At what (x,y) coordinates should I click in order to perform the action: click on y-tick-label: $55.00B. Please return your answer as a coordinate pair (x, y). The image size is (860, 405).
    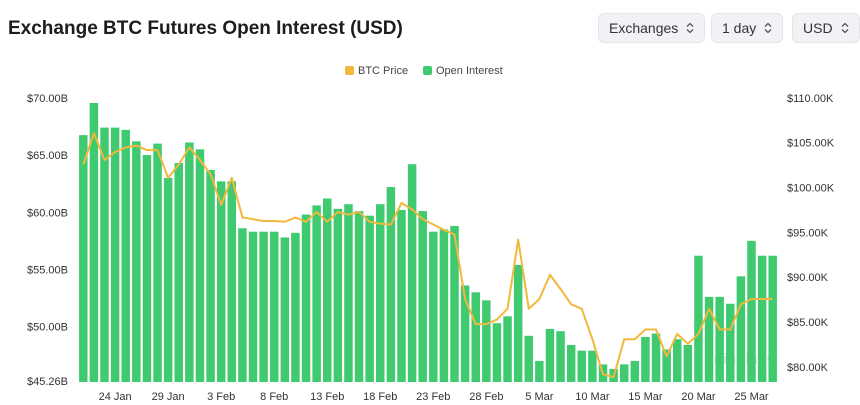
    Looking at the image, I should click on (47, 270).